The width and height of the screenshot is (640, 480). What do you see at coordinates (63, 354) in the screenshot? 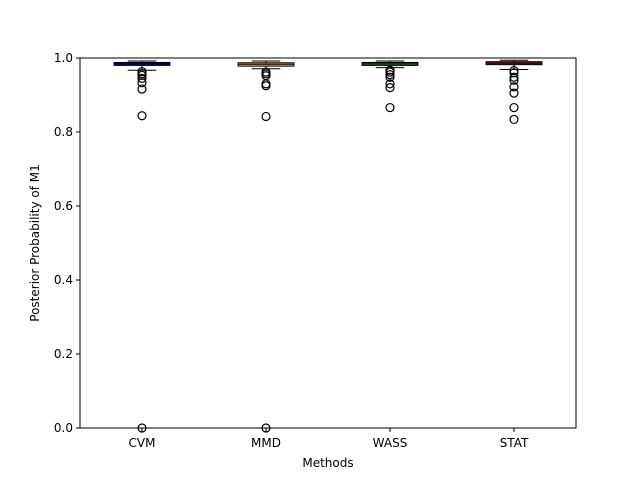
I see `y-tick-label: 0.2` at bounding box center [63, 354].